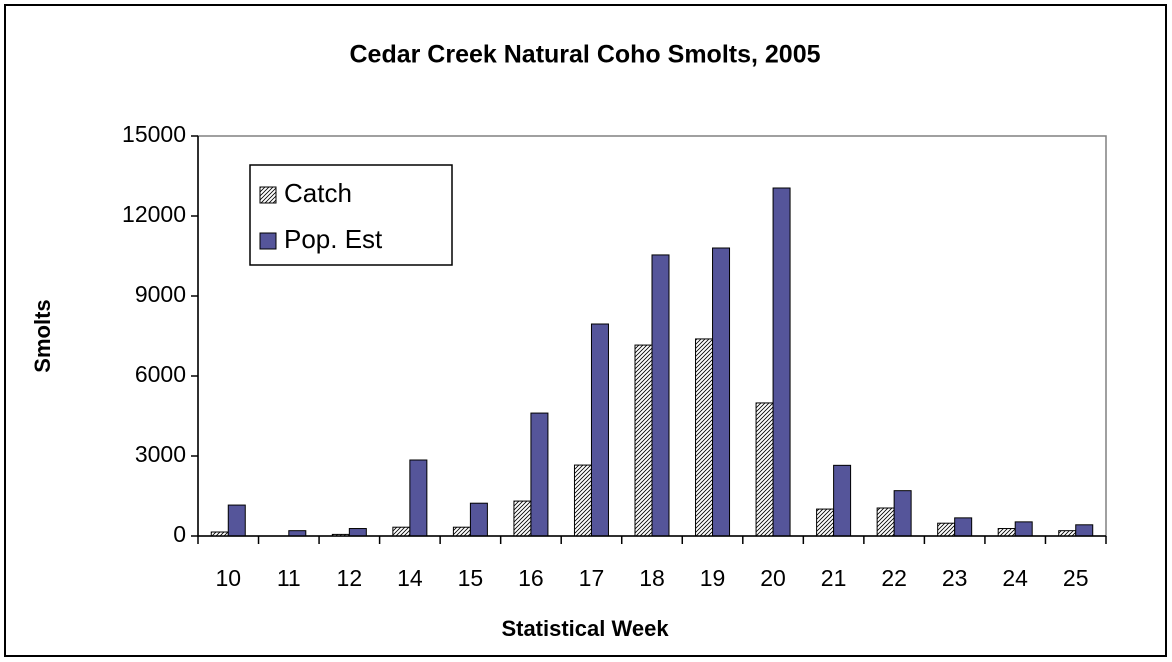 The width and height of the screenshot is (1172, 662). I want to click on x-tick-label: 21, so click(834, 578).